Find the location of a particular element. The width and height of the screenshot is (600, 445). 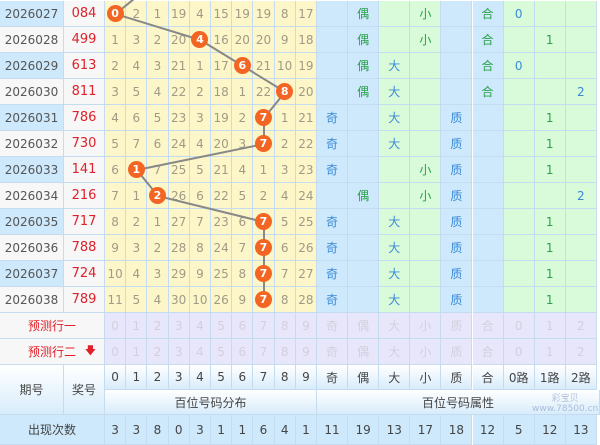

digit-cell: 11 is located at coordinates (116, 300).